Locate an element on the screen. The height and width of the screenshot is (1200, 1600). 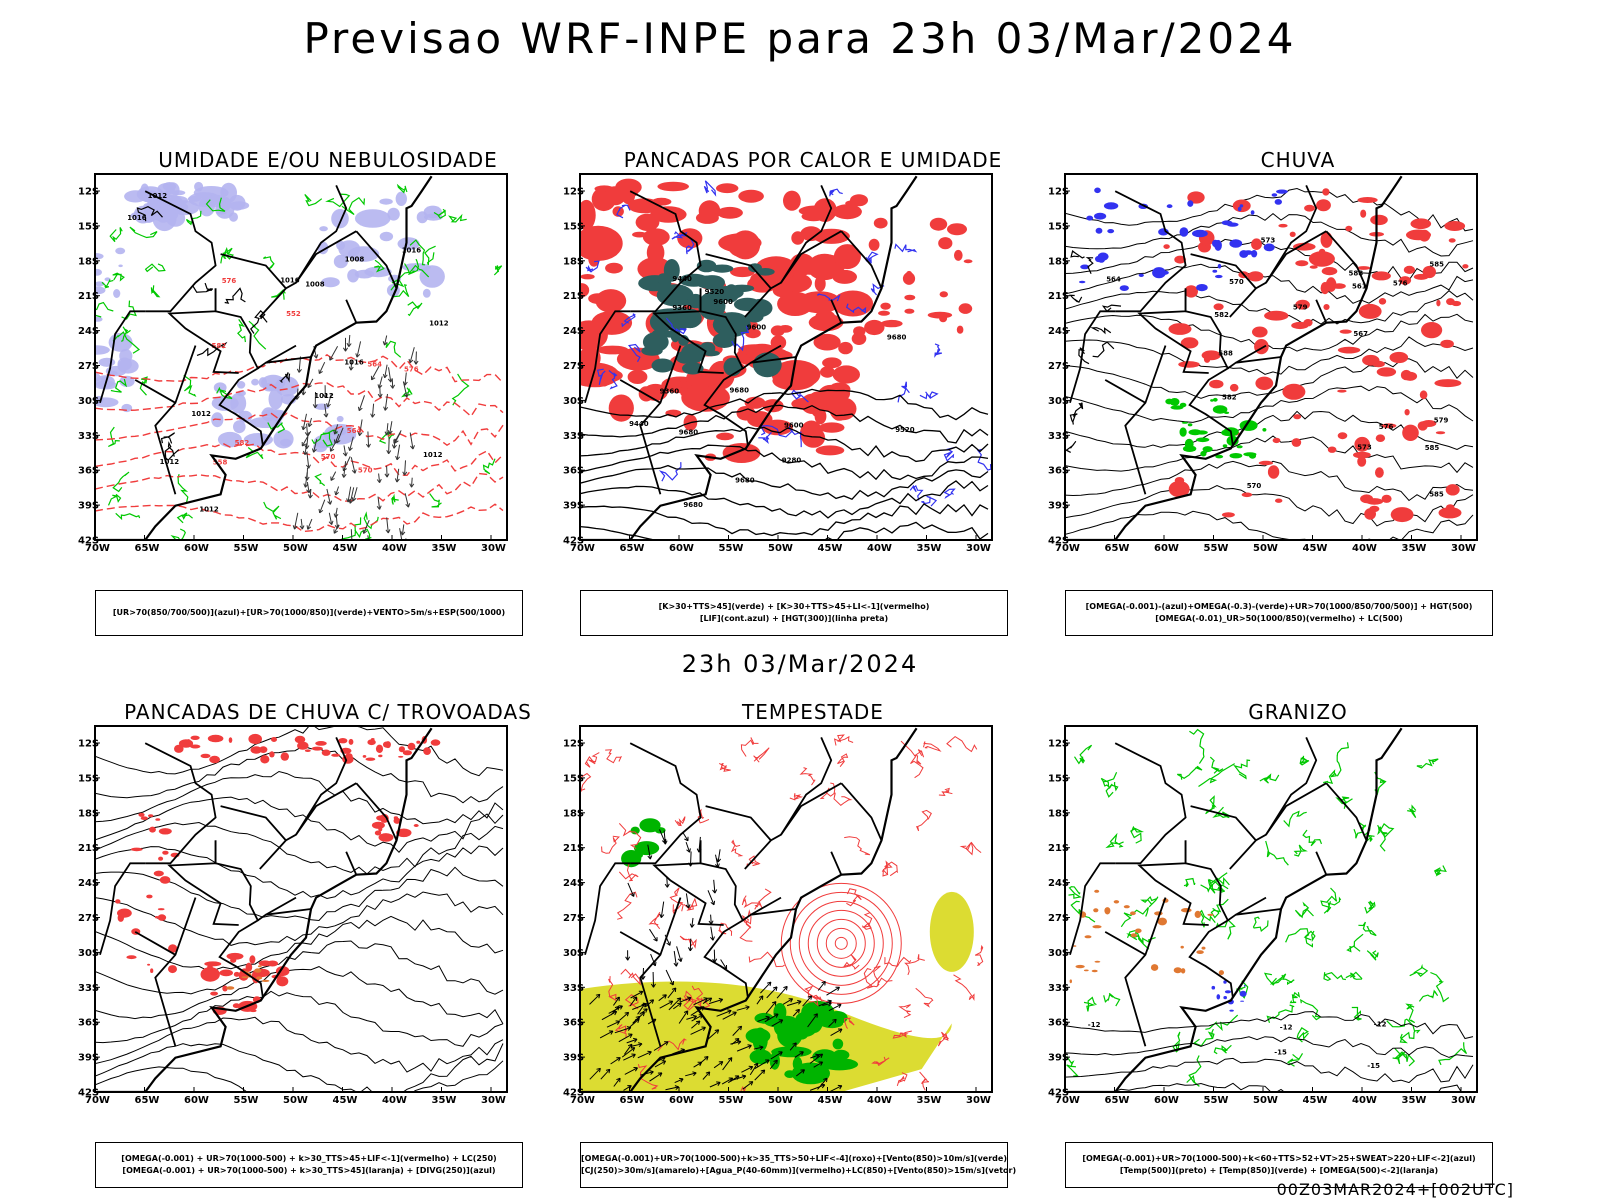
lat-tick-label: 36S is located at coordinates (1058, 471).